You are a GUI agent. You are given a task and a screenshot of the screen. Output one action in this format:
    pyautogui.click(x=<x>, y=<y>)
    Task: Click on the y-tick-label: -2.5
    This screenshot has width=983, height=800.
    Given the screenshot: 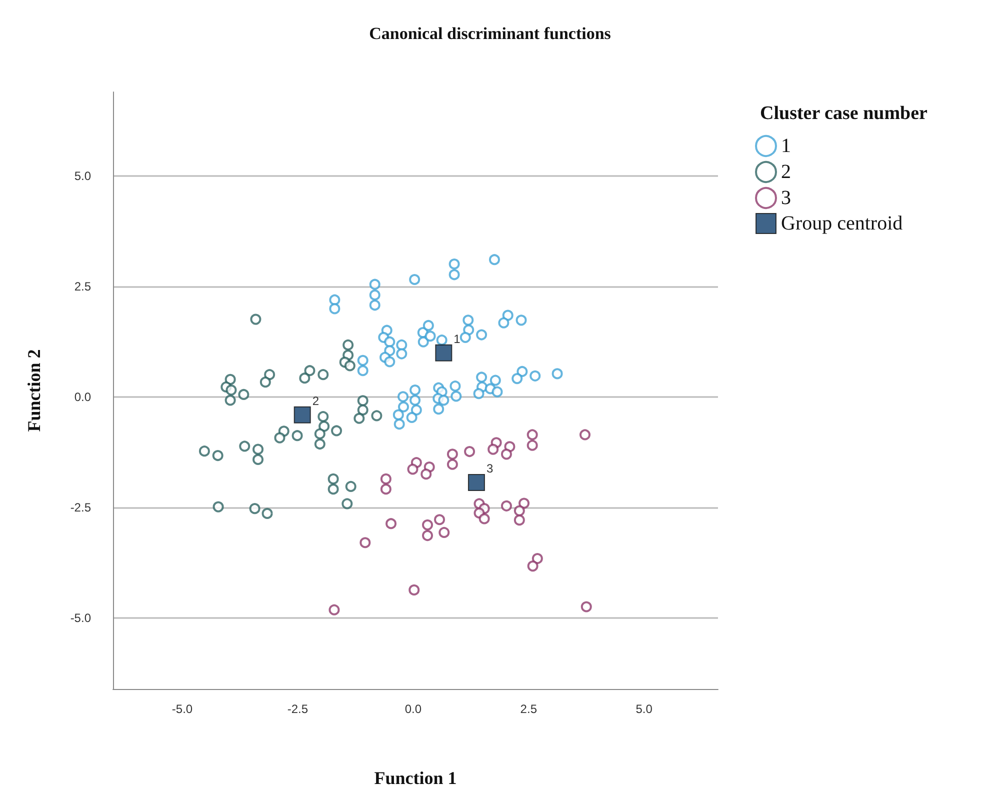 What is the action you would take?
    pyautogui.click(x=81, y=507)
    